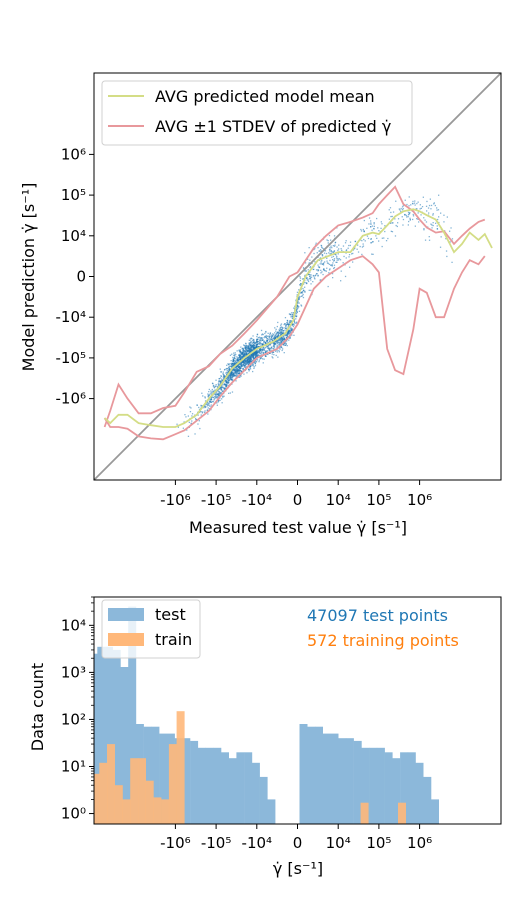 This screenshot has width=520, height=900. I want to click on train-count-annotation: 572 training points, so click(383, 640).